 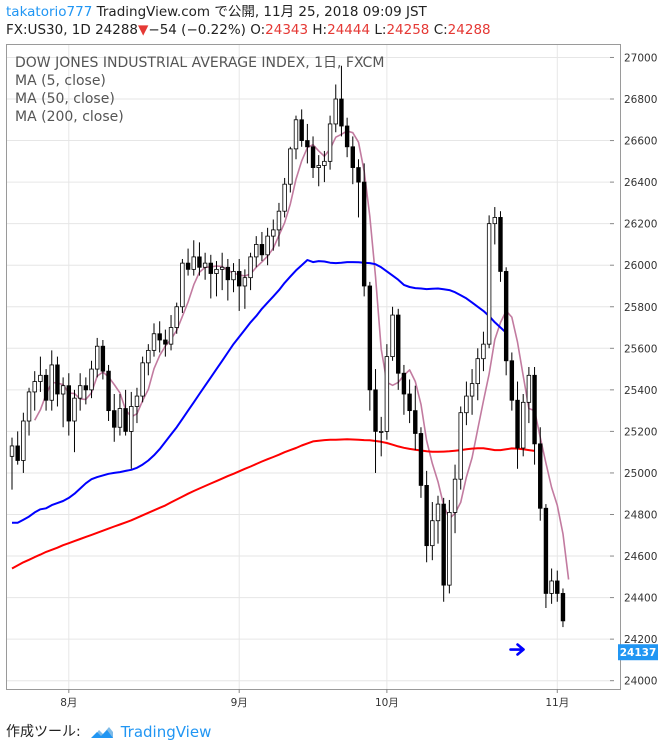 I want to click on x-tick-label: 8月, so click(x=68, y=703).